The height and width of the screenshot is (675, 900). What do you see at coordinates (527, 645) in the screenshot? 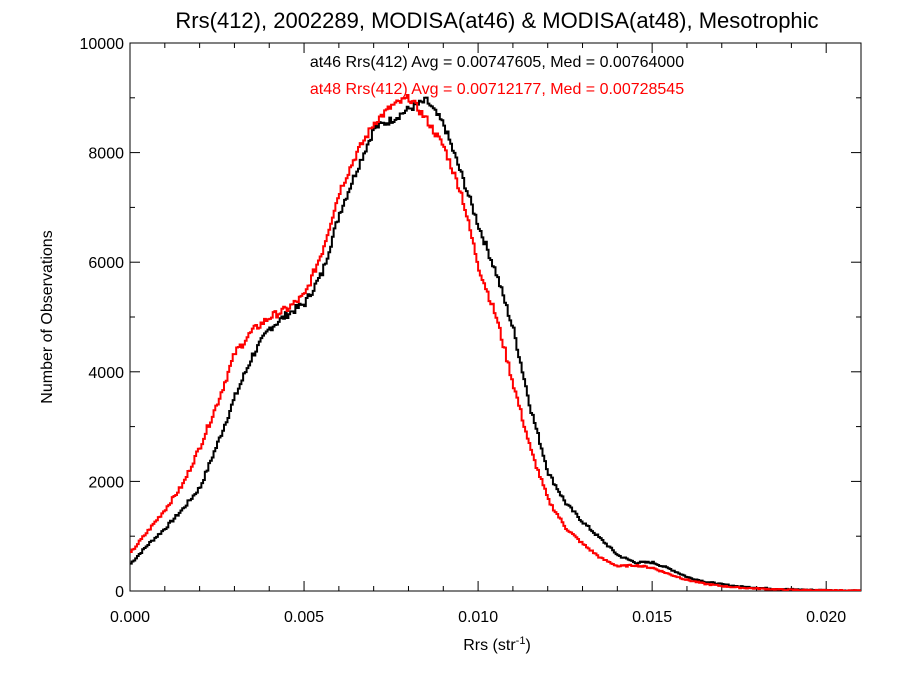
I see `x-axis-label-tail: )` at bounding box center [527, 645].